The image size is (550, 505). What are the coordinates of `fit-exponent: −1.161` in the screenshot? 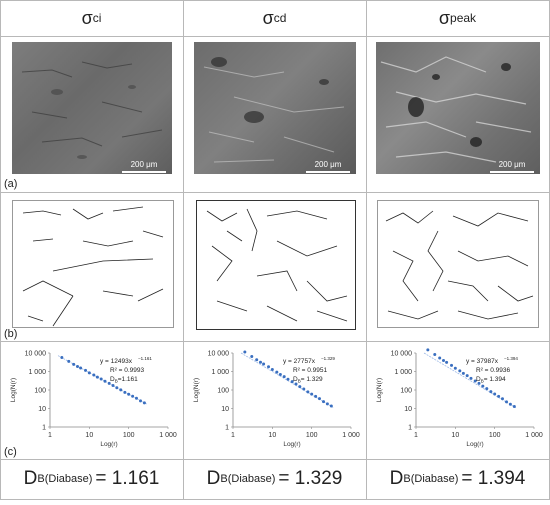 It's located at (145, 358).